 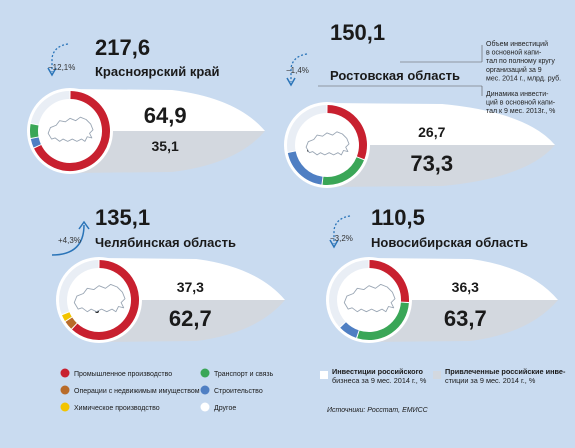 What do you see at coordinates (378, 371) in the screenshot?
I see `legend-russian-share-line1: Инвестиции российского` at bounding box center [378, 371].